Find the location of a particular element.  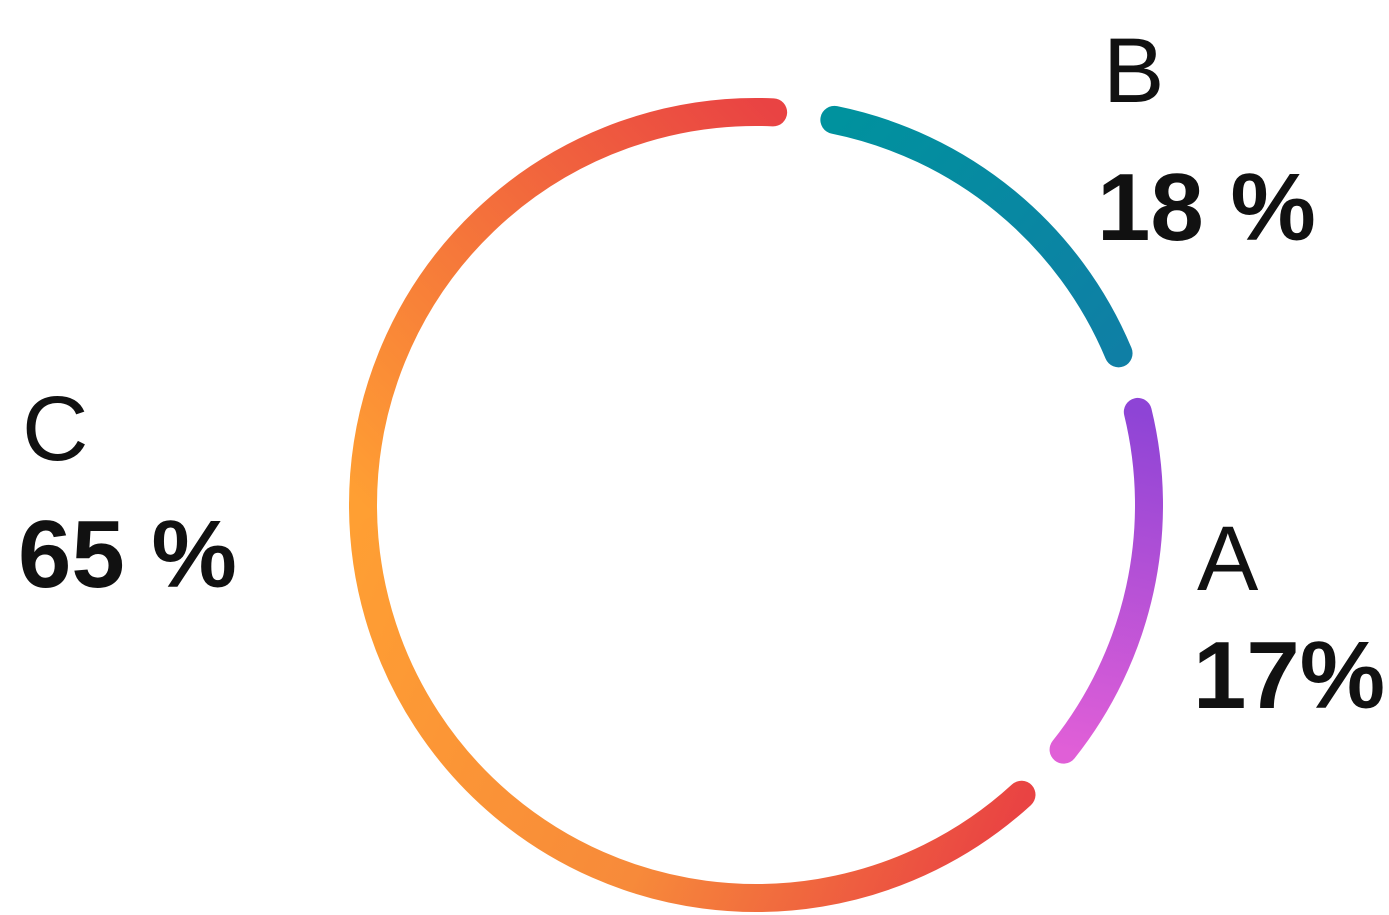

slice-label-a: A 17% is located at coordinates (1289, 618).